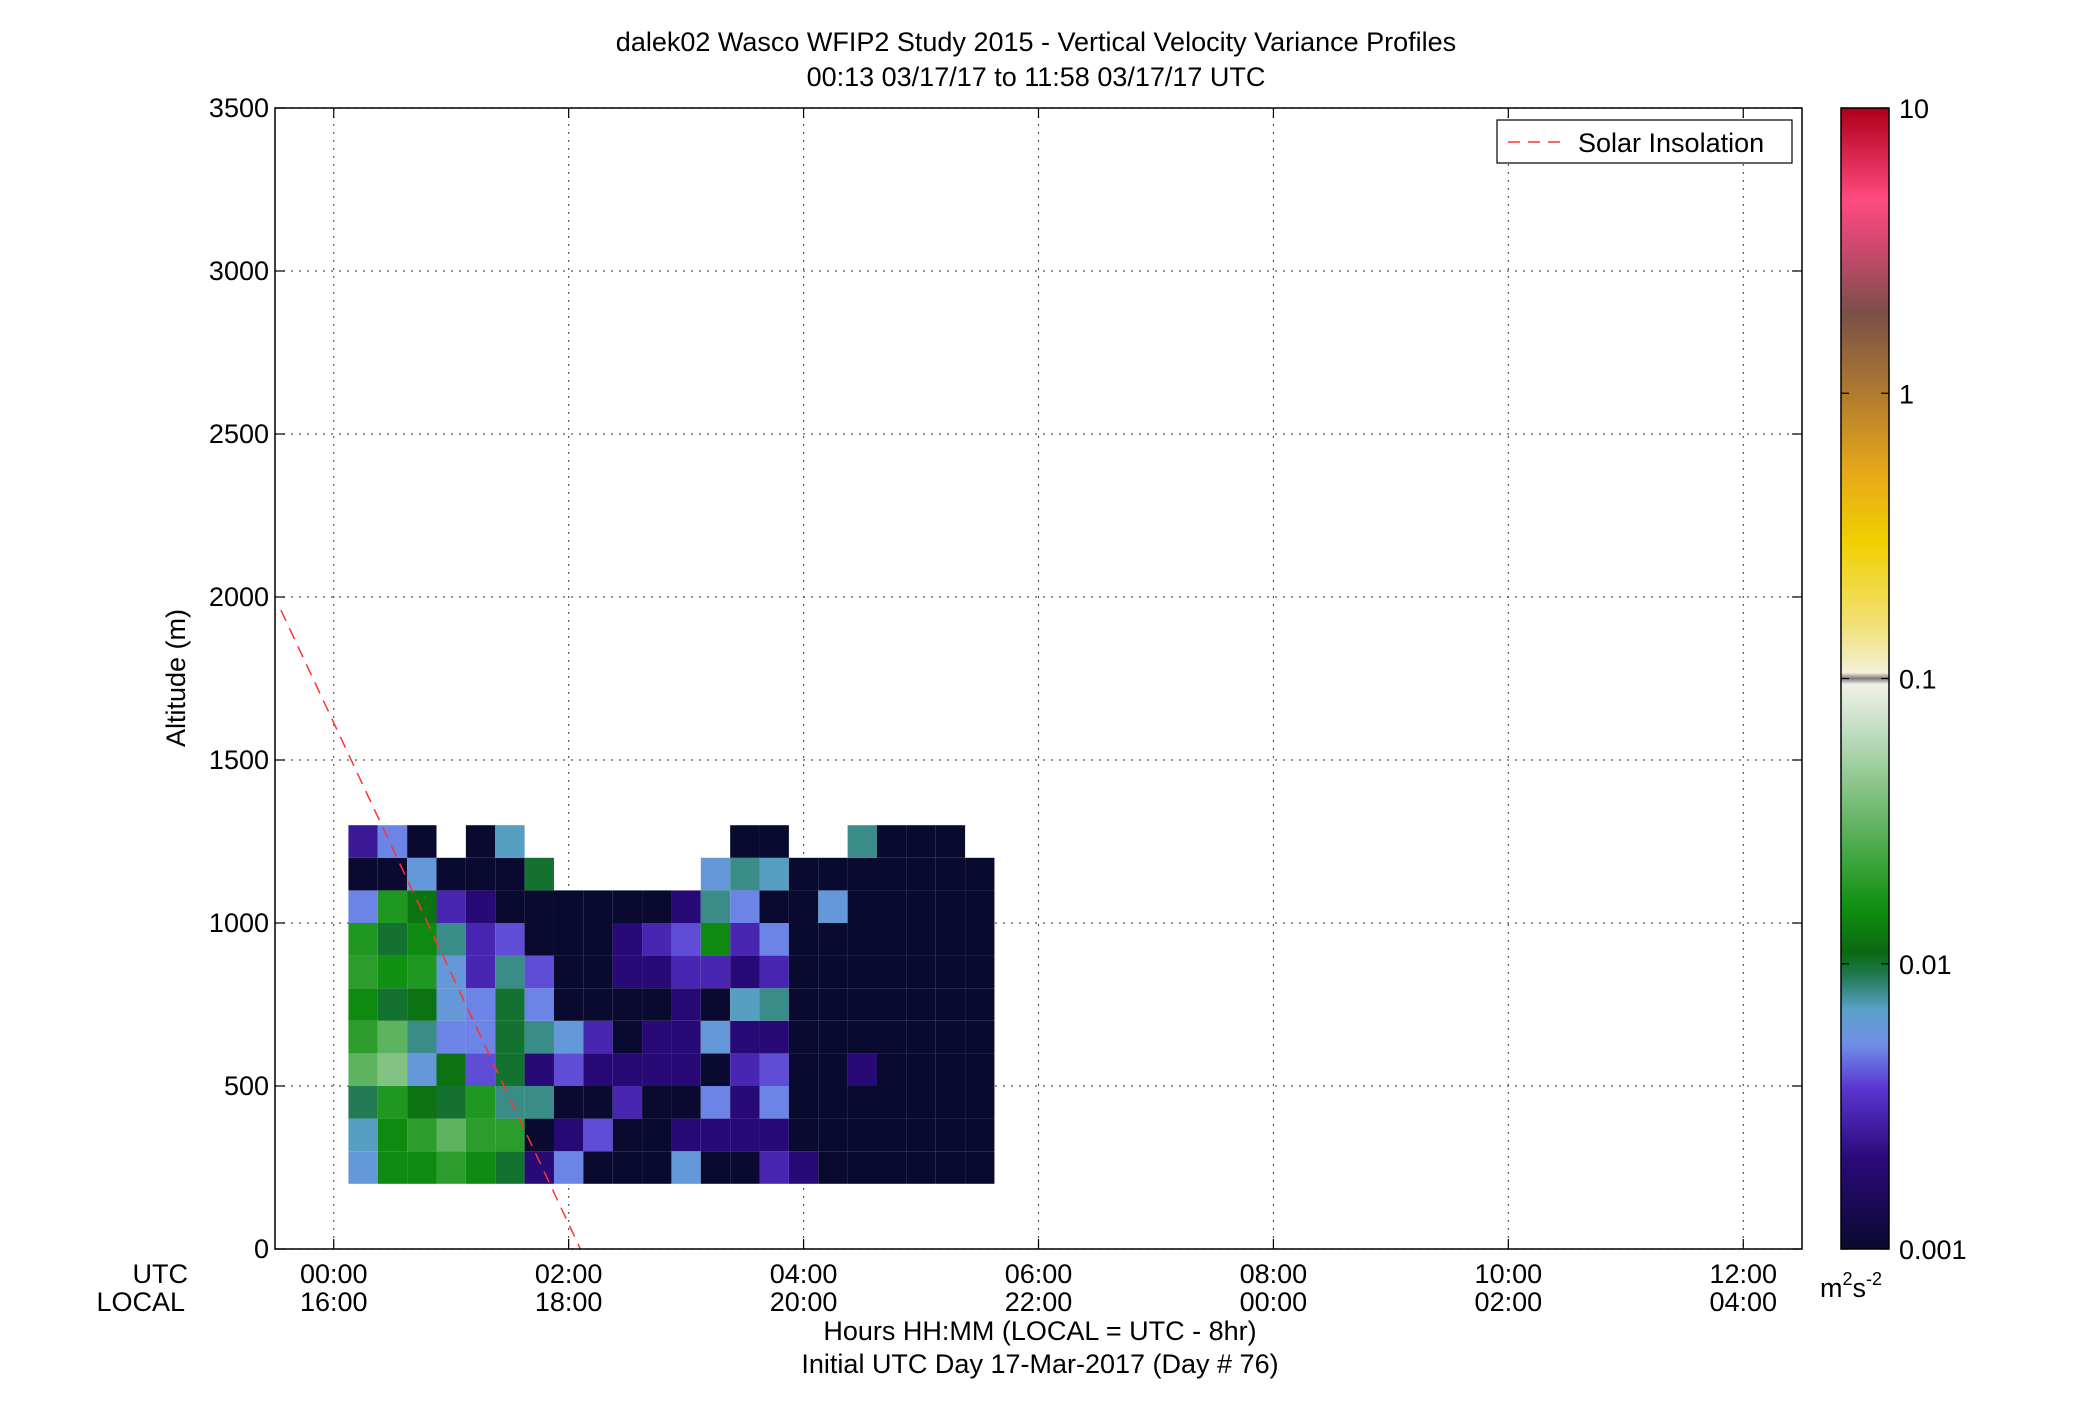 The width and height of the screenshot is (2098, 1425). What do you see at coordinates (1874, 1279) in the screenshot?
I see `colorbar-unit-exp2: -2` at bounding box center [1874, 1279].